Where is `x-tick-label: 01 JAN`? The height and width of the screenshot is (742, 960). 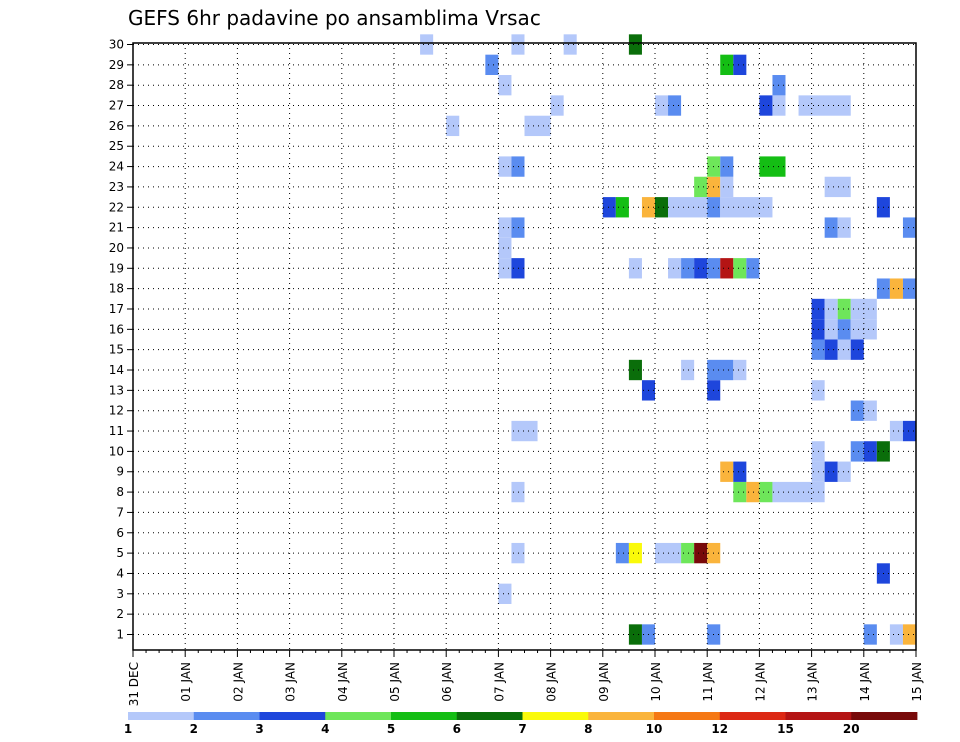
x-tick-label: 01 JAN is located at coordinates (186, 682).